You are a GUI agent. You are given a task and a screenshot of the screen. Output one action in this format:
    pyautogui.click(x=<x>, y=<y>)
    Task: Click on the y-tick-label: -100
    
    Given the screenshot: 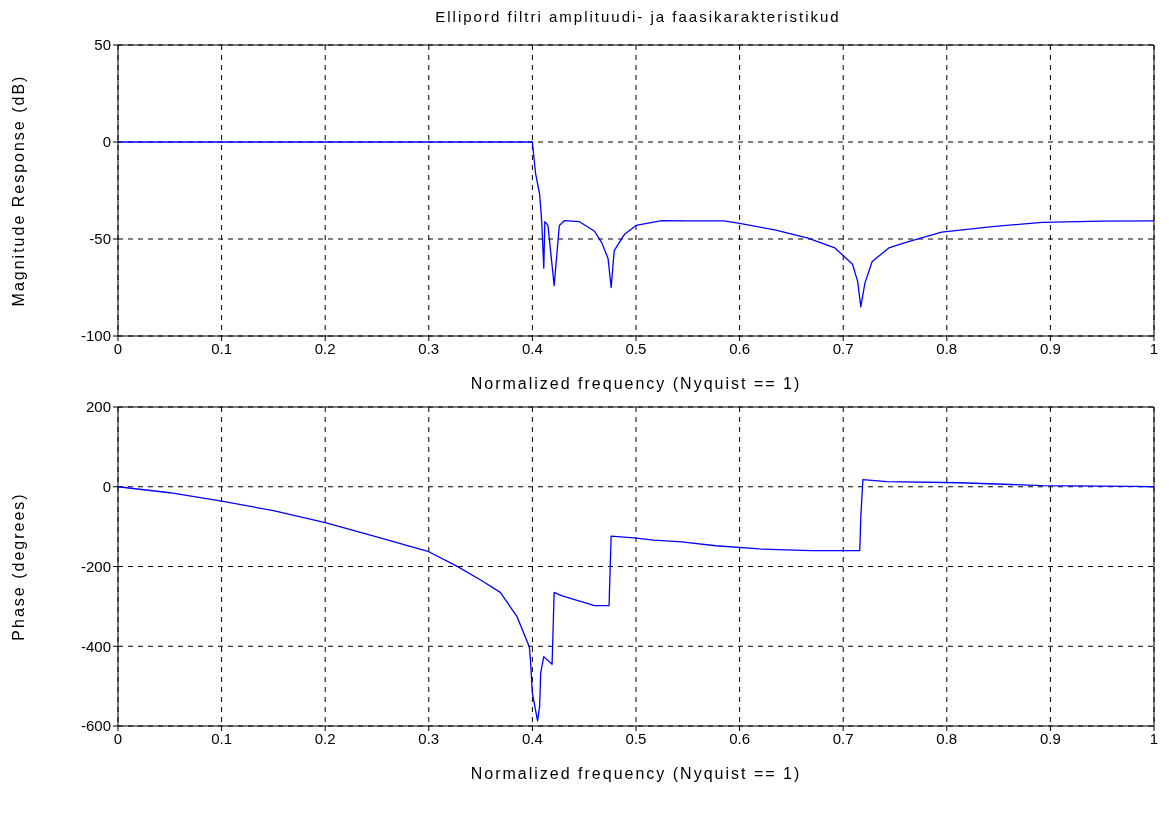 What is the action you would take?
    pyautogui.click(x=95, y=336)
    